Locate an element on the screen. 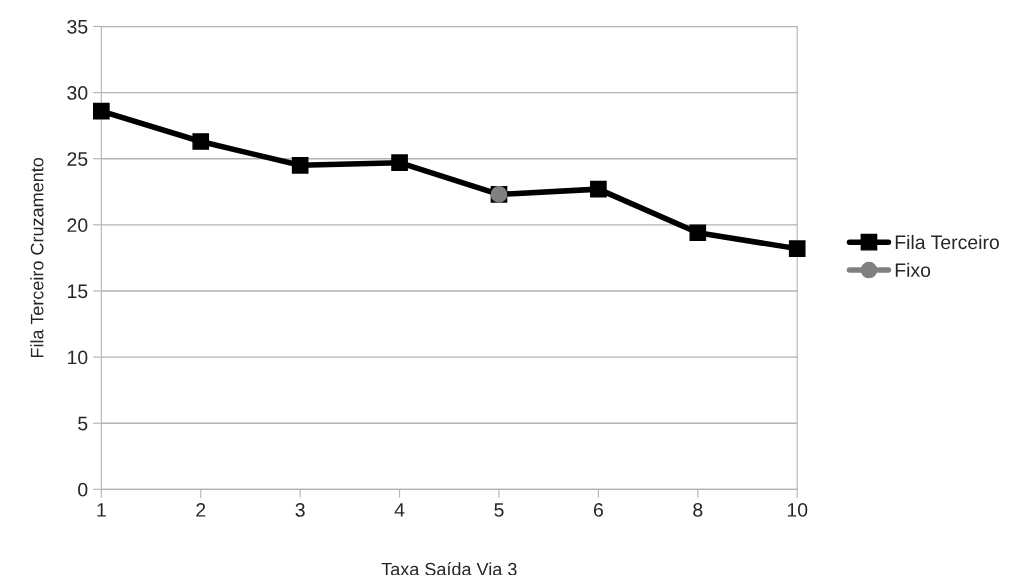 The image size is (1034, 575). y-tick-label: 35 is located at coordinates (77, 26).